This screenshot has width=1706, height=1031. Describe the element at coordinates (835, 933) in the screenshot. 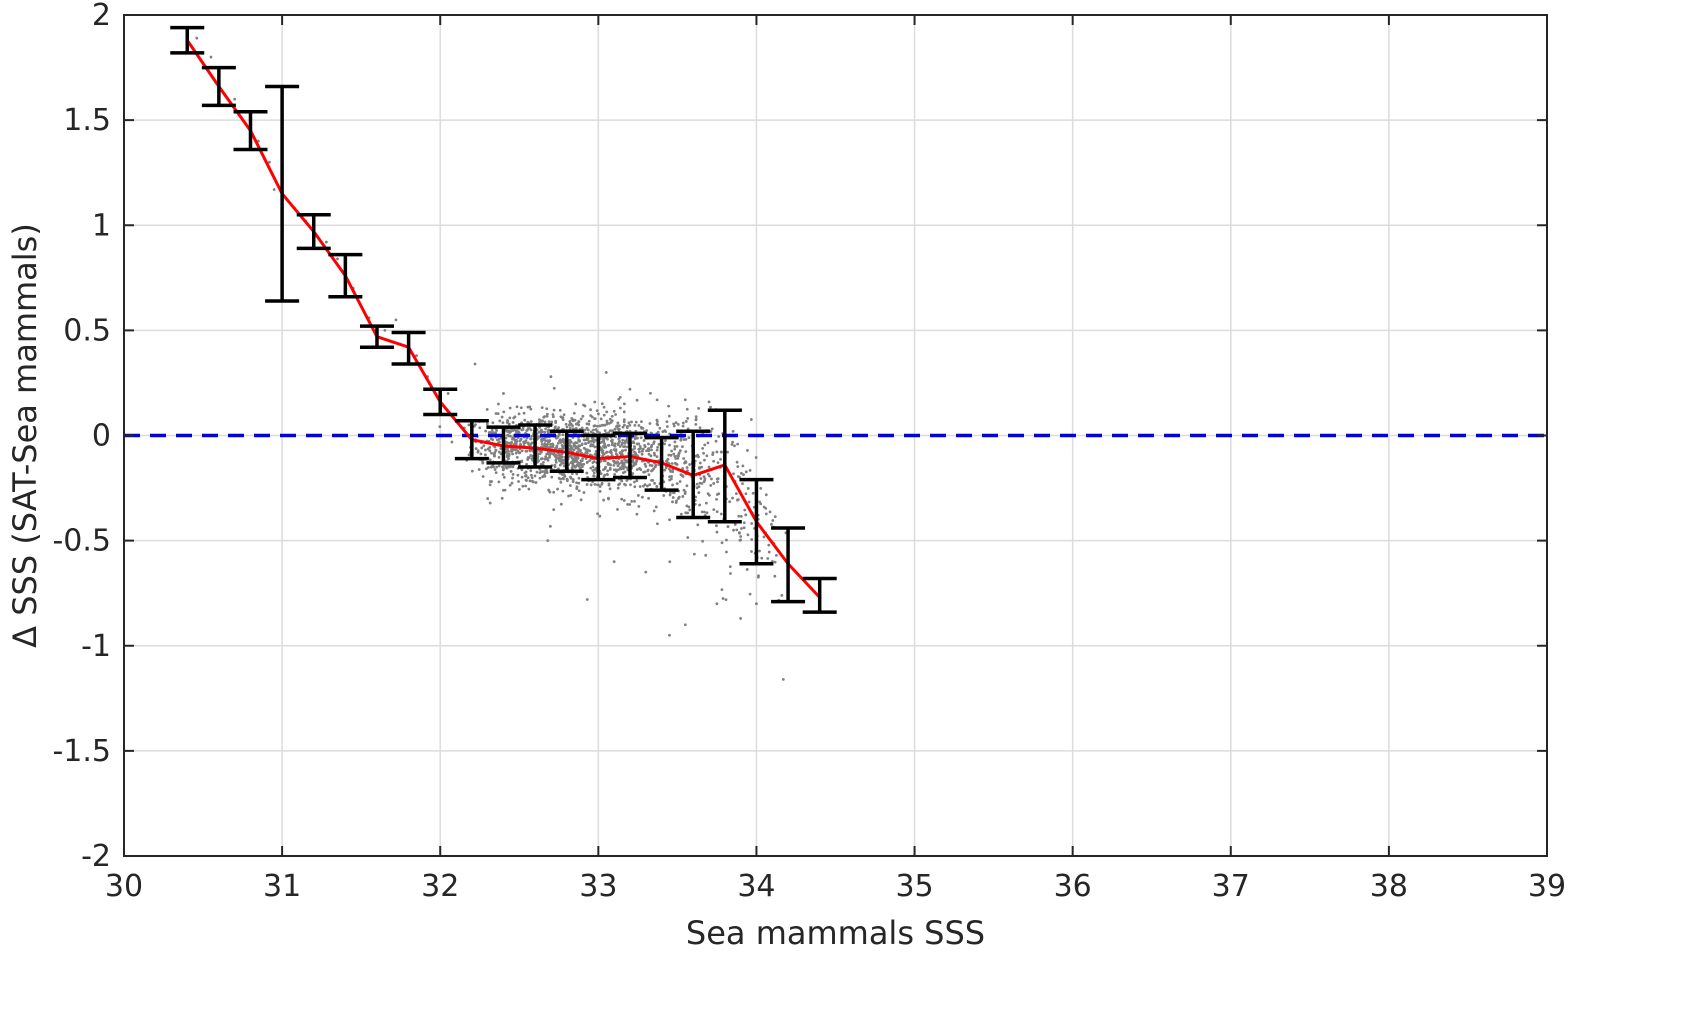

I see `x-axis-title: Sea mammals SSS` at that location.